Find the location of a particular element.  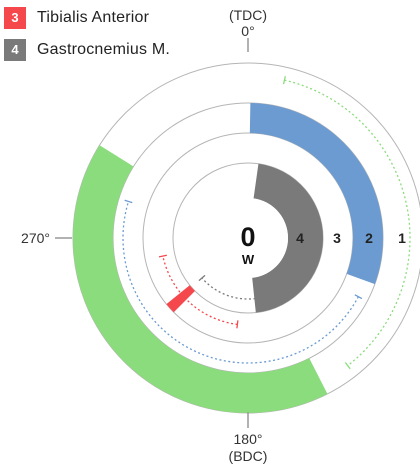

ring-4-range-cap-start is located at coordinates (255, 298).